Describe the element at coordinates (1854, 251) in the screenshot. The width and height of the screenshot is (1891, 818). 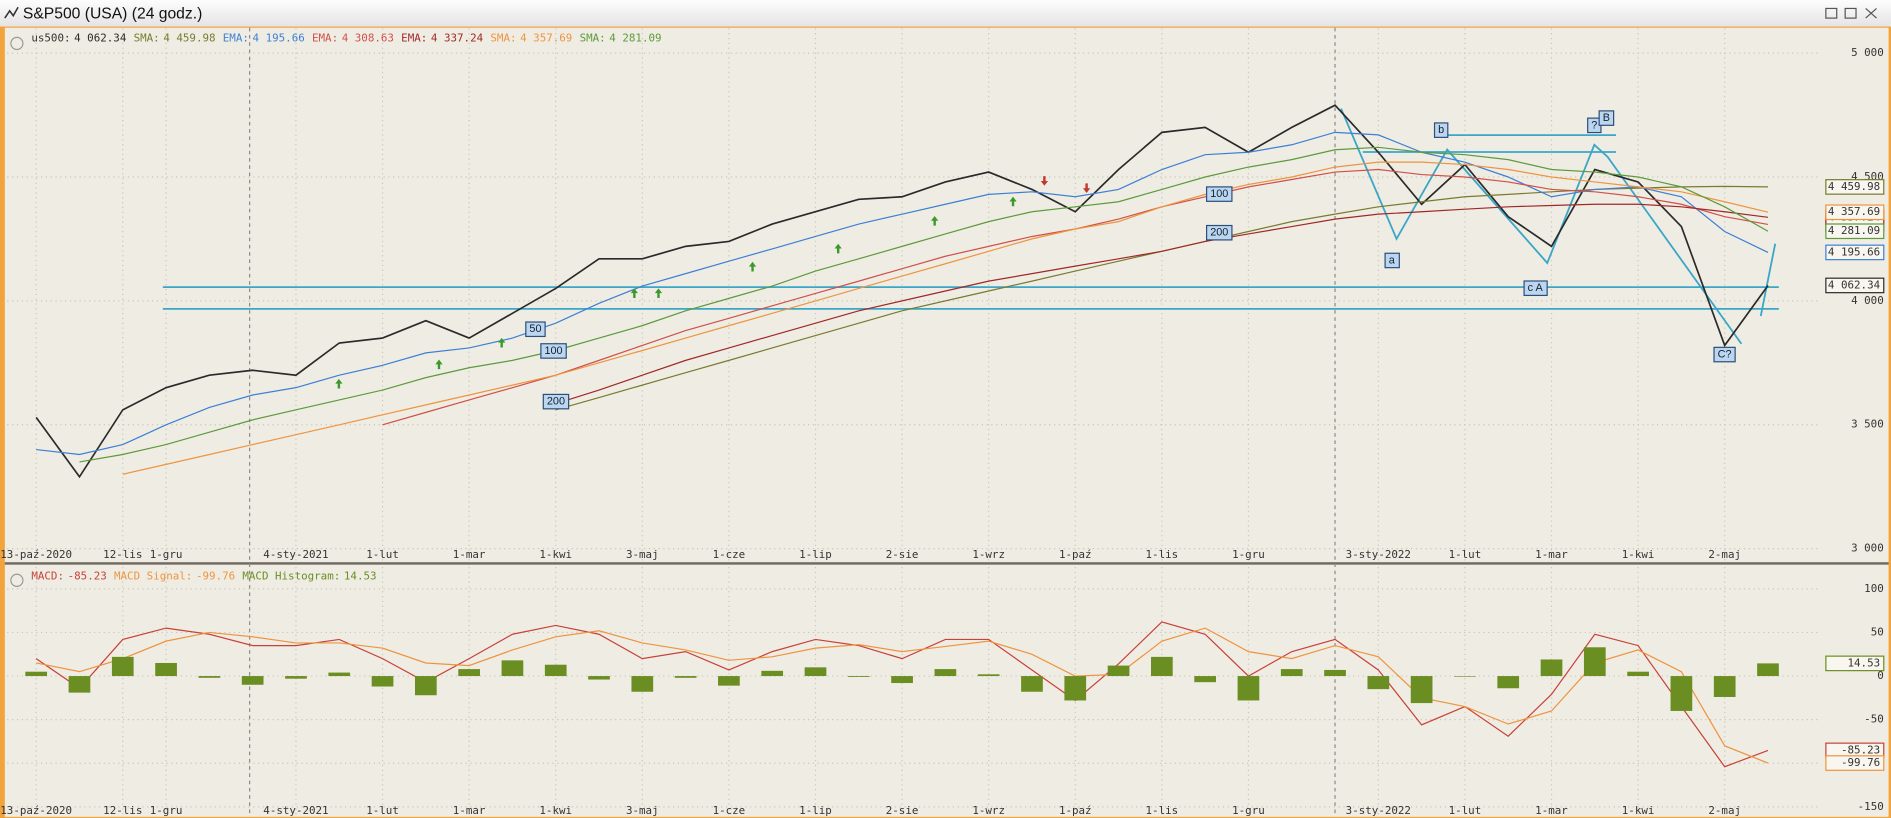
I see `value-label: 4 195.66` at that location.